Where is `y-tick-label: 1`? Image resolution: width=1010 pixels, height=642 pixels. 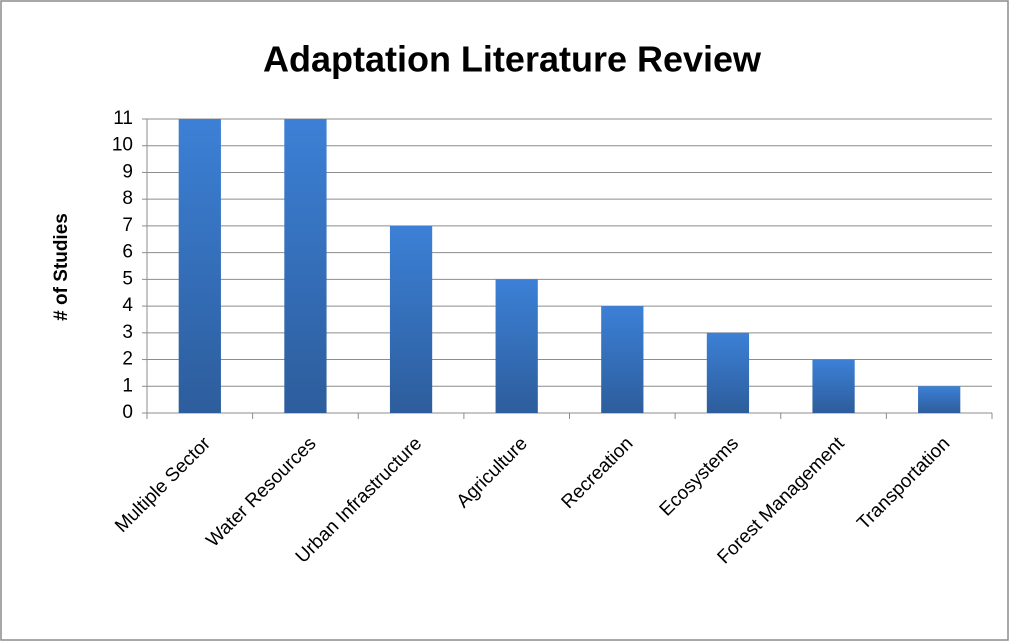 y-tick-label: 1 is located at coordinates (127, 385).